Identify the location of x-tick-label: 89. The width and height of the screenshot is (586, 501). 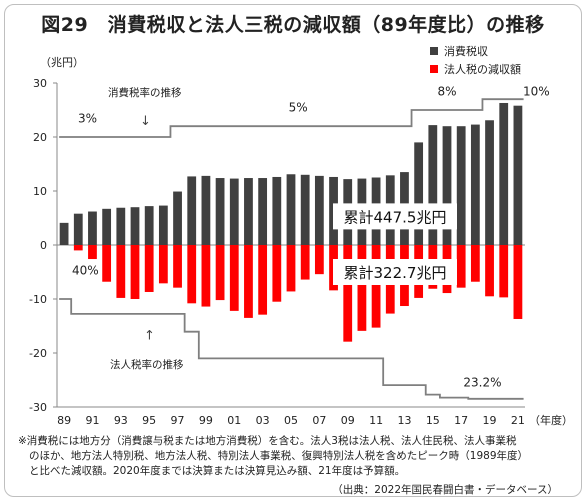
(64, 420).